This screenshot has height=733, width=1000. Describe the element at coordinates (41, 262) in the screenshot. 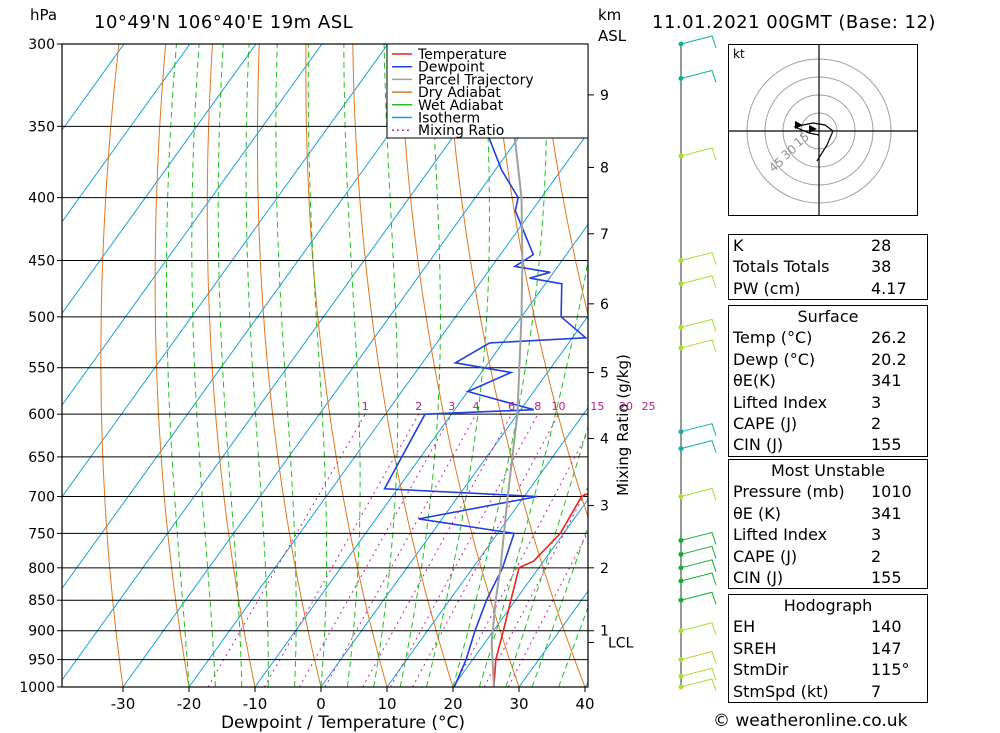

I see `pressure-tick-label: 450` at that location.